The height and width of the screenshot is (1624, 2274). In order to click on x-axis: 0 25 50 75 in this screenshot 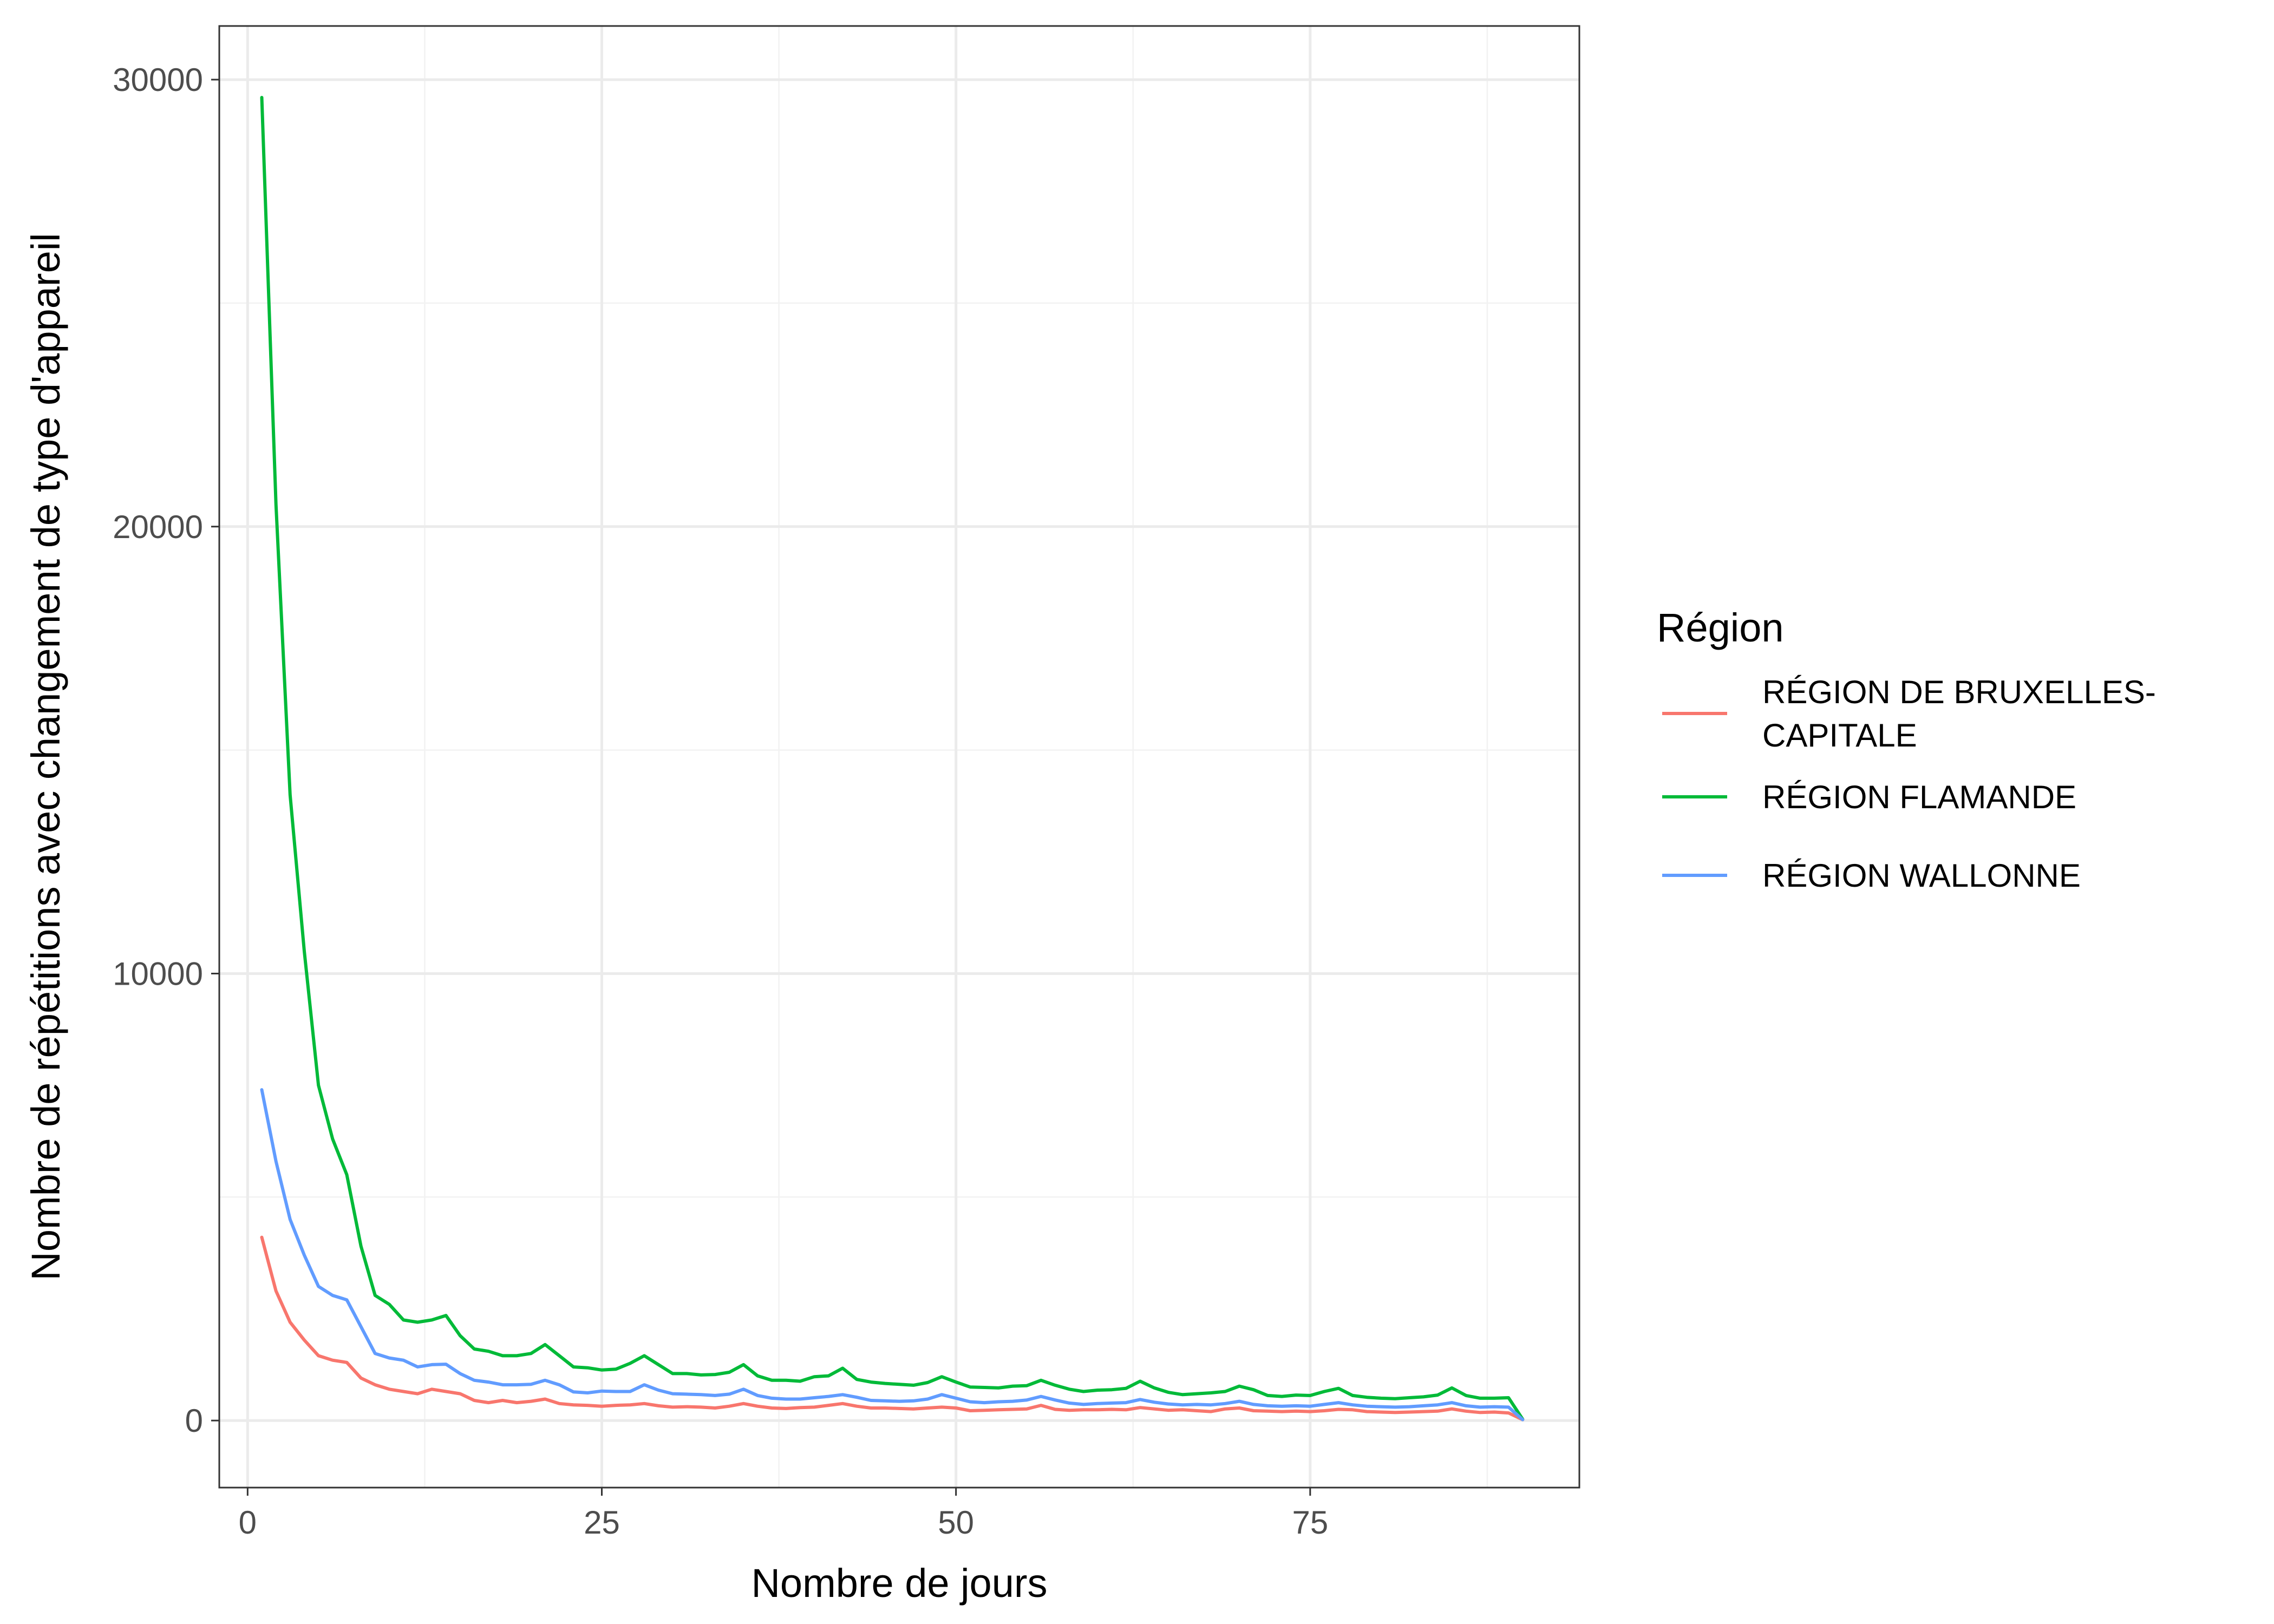, I will do `click(784, 1514)`.